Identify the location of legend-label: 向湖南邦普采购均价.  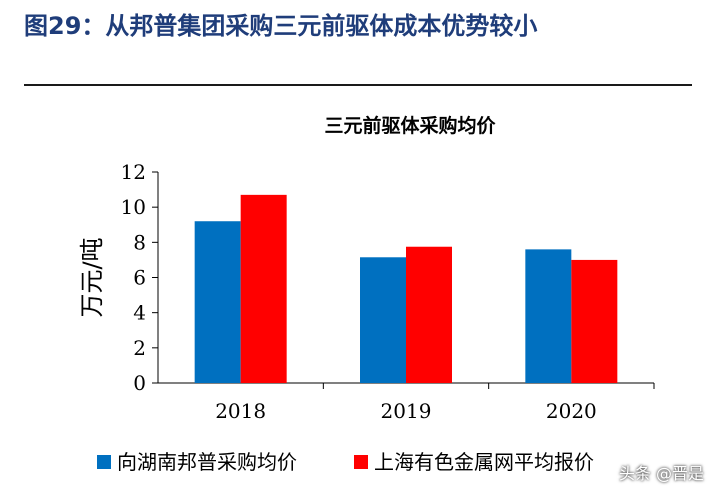
(207, 462).